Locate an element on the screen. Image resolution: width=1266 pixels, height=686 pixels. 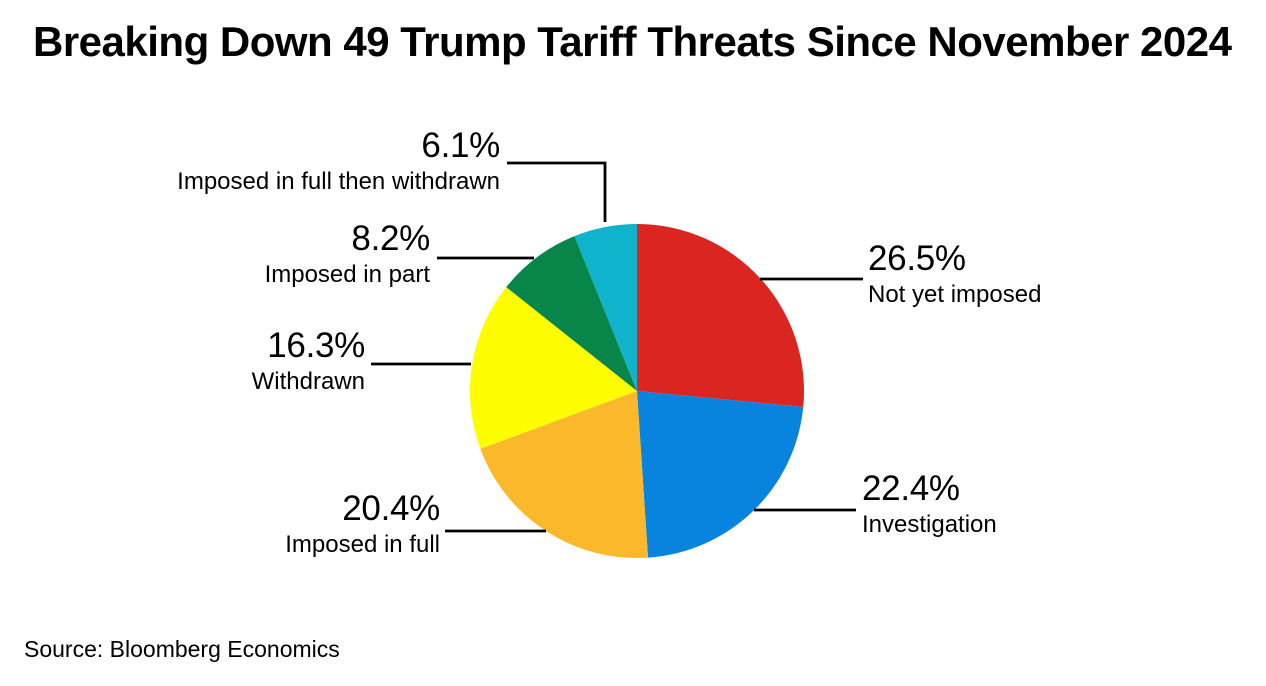
pie-slice-imposed-in-part is located at coordinates (571, 313).